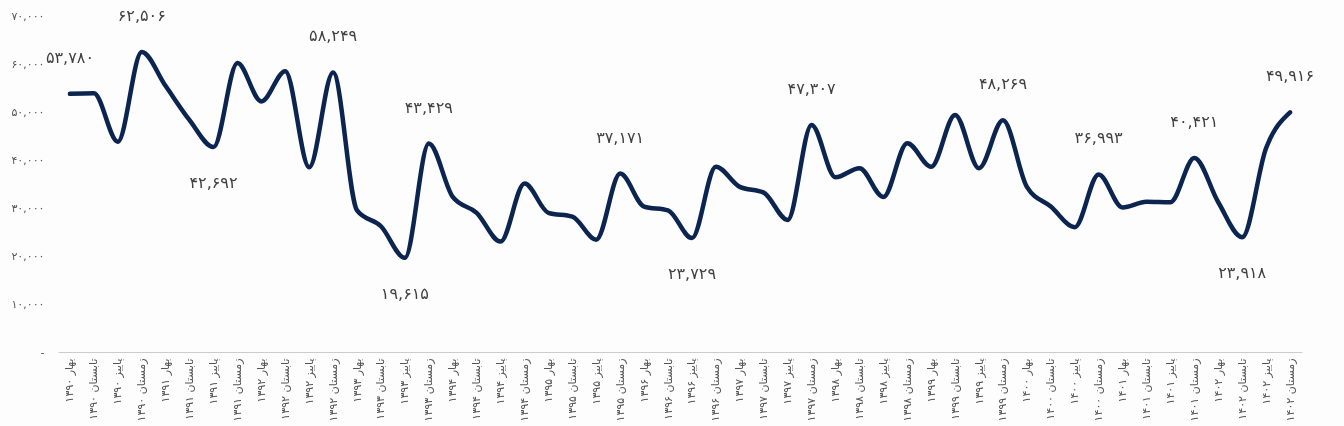  Describe the element at coordinates (94, 389) in the screenshot. I see `x-tick-label: تابستان ۱۳۹۰` at that location.